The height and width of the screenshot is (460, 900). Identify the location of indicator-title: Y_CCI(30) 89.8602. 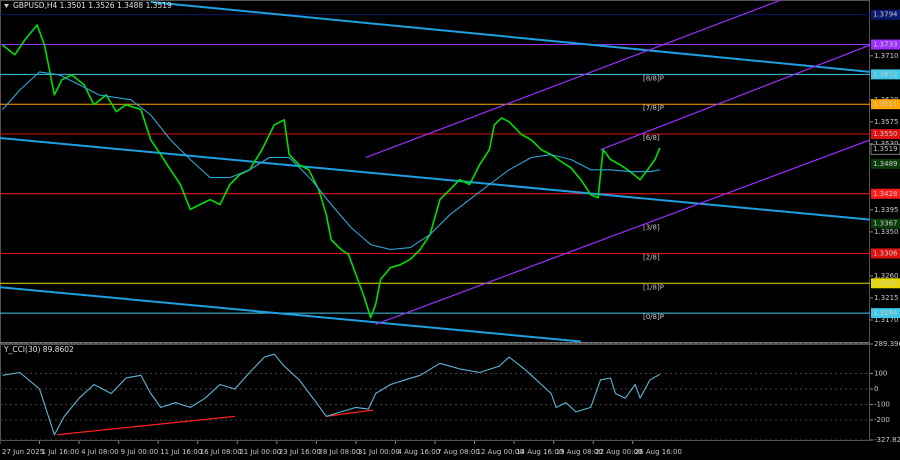
(38, 349).